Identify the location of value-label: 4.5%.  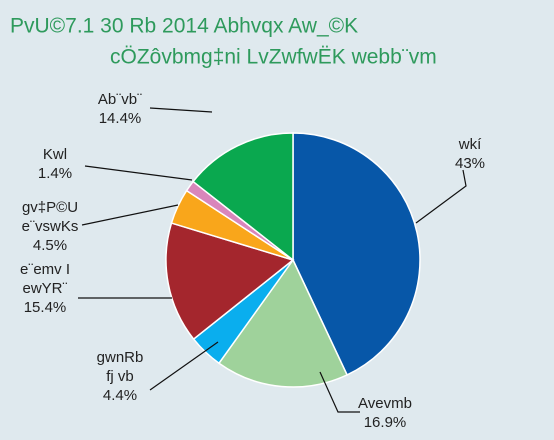
(50, 245).